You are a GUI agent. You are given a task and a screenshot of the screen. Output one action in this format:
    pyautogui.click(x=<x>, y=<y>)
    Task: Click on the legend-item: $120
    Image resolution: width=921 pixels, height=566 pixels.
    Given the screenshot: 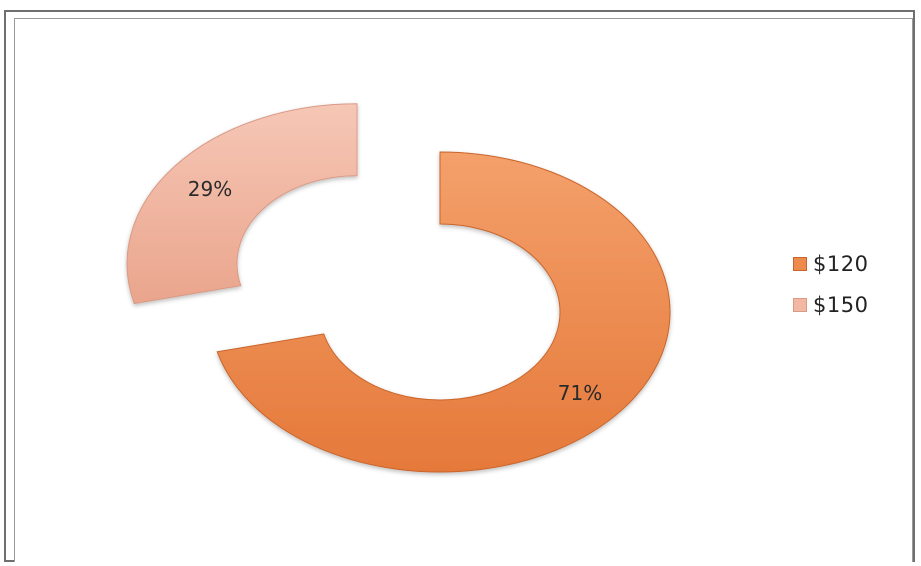 What is the action you would take?
    pyautogui.click(x=830, y=263)
    